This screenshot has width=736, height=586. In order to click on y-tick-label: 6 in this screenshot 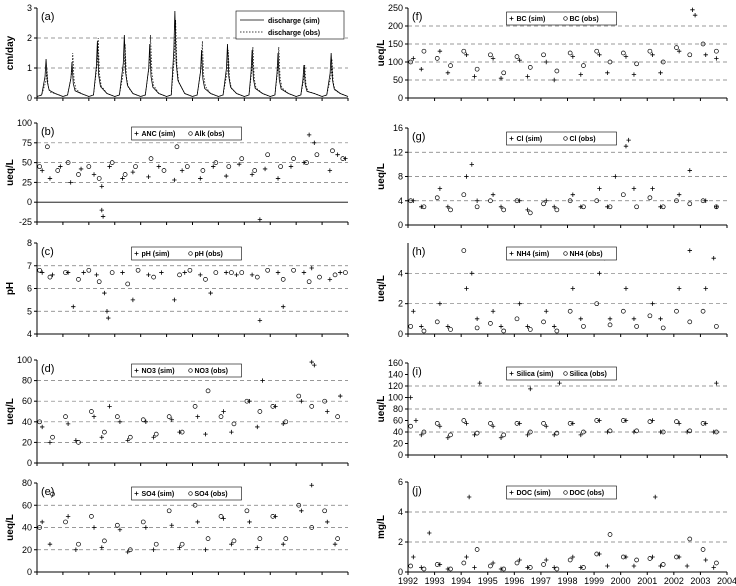, I will do `click(400, 482)`.